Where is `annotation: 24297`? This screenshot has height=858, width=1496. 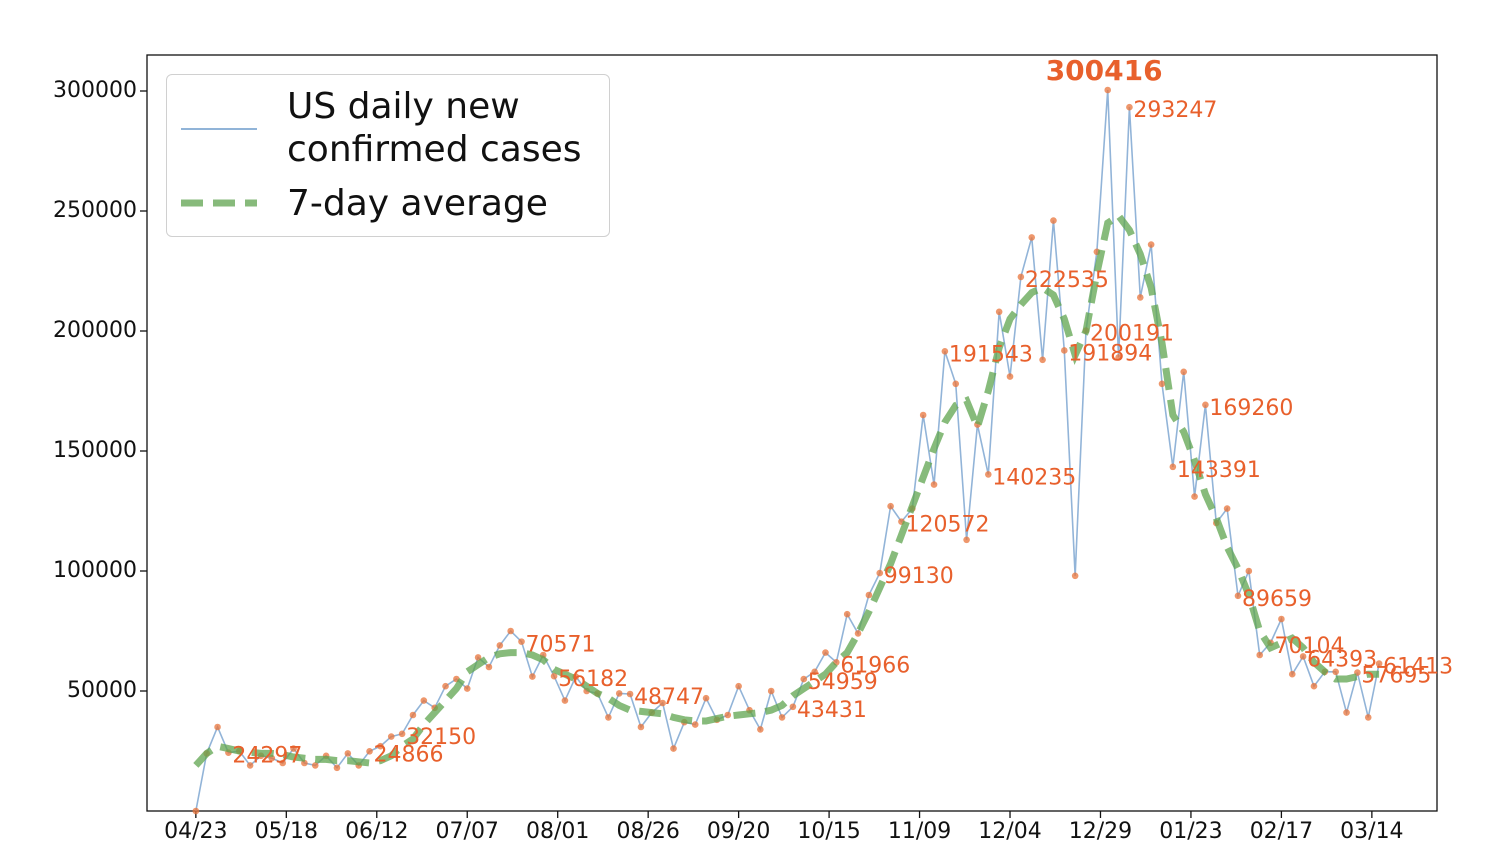 annotation: 24297 is located at coordinates (267, 756).